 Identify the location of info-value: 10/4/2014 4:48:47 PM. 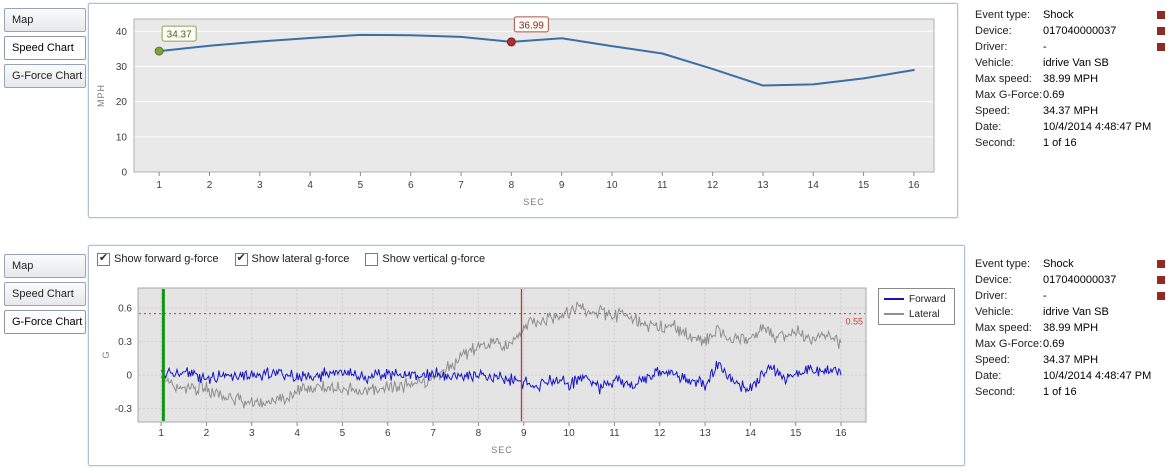
(1097, 376).